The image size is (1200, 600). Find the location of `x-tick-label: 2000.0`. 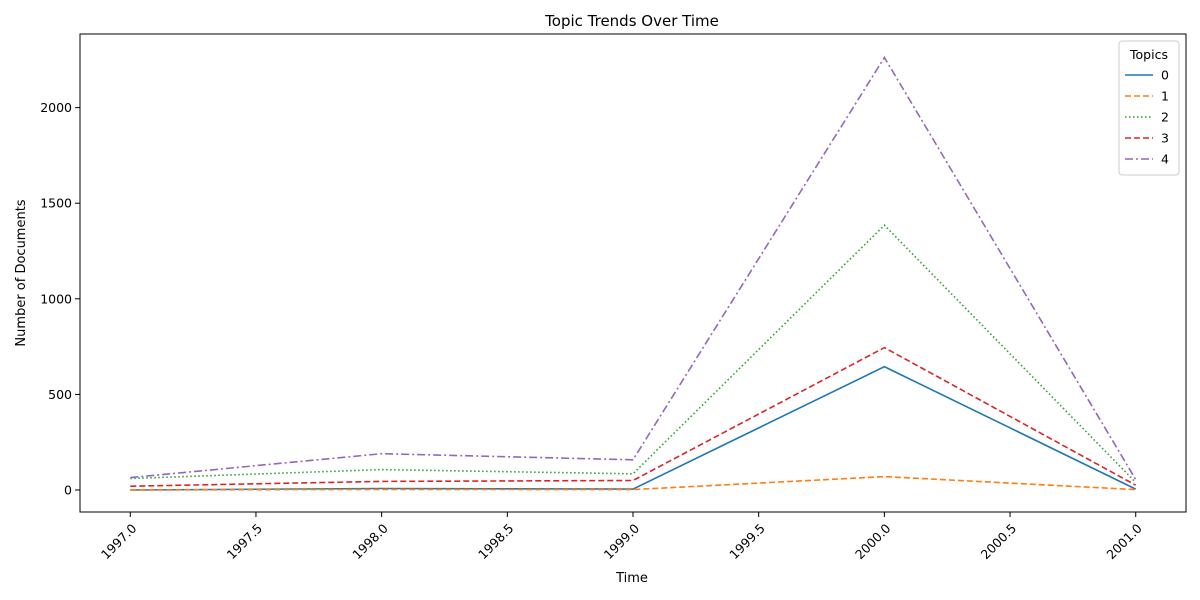

x-tick-label: 2000.0 is located at coordinates (873, 542).